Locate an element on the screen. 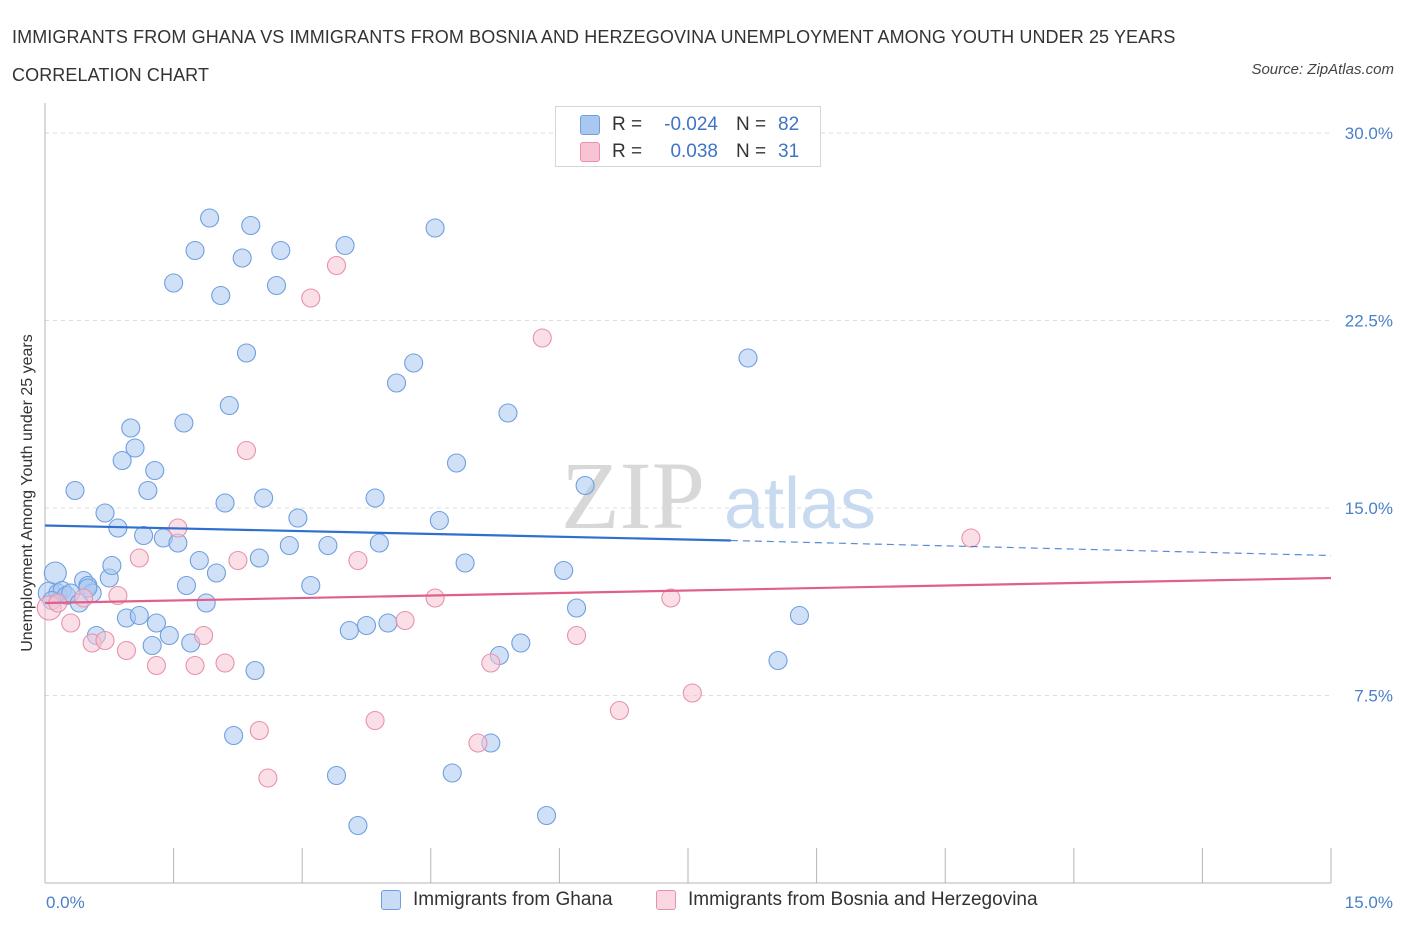 The image size is (1406, 930). legend-row-ghana: R = -0.024 N = 82 is located at coordinates (694, 125).